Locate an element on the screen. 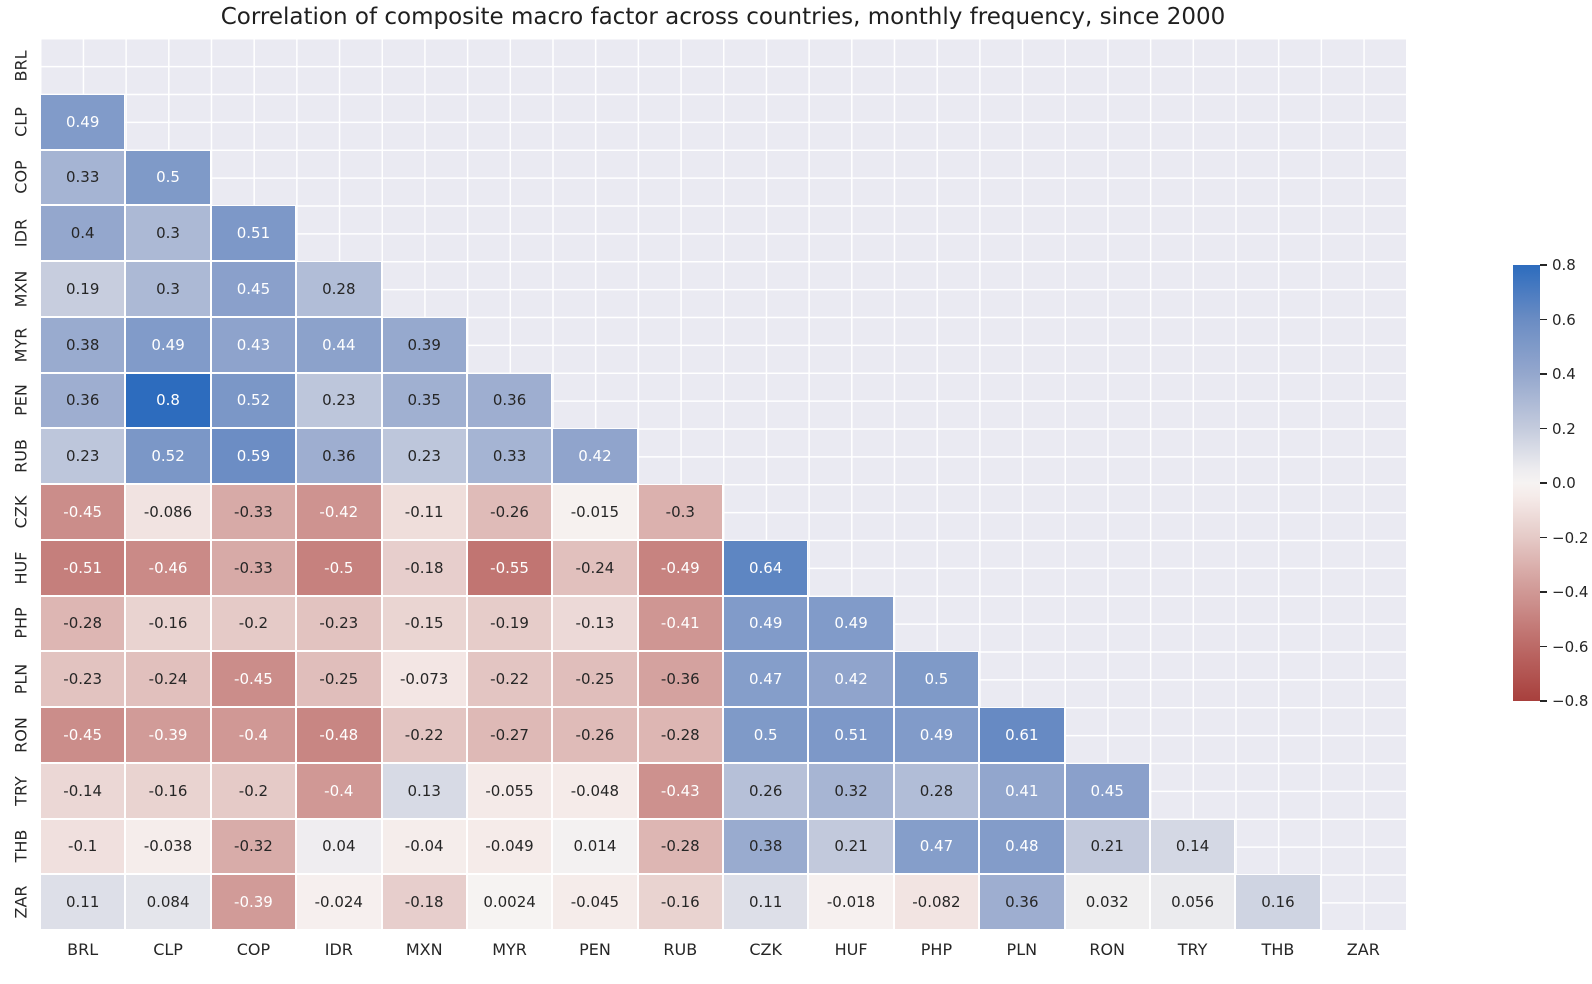 This screenshot has height=984, width=1592. x-axis-label: RUB is located at coordinates (680, 949).